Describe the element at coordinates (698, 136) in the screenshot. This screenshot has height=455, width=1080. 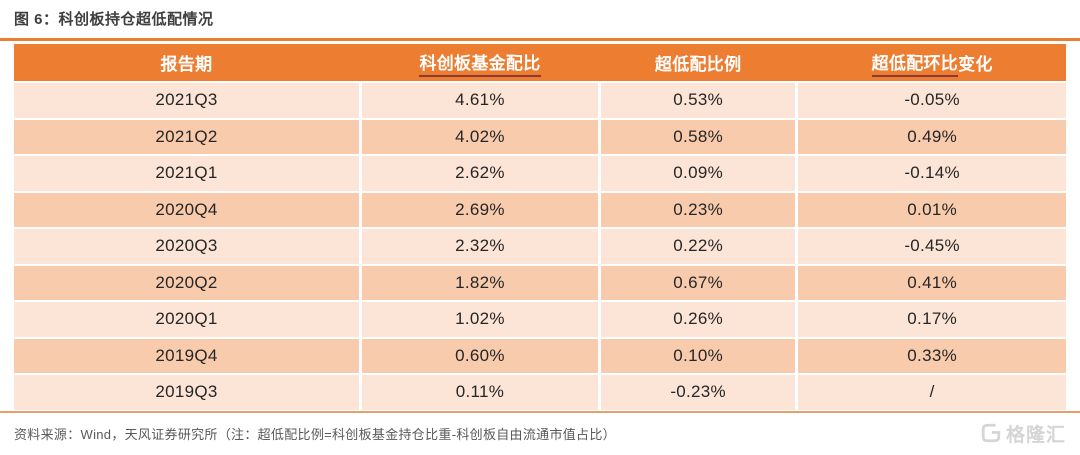
I see `cell-underallocation-ratio: 0.58%` at that location.